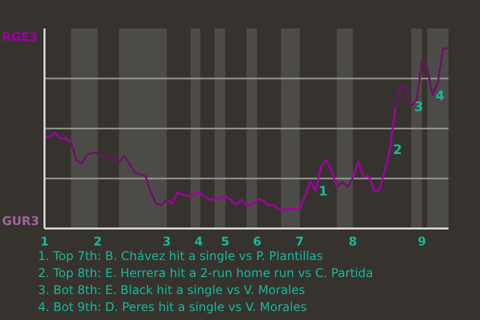 This screenshot has width=480, height=320. What do you see at coordinates (166, 241) in the screenshot?
I see `x-tick-label: 3` at bounding box center [166, 241].